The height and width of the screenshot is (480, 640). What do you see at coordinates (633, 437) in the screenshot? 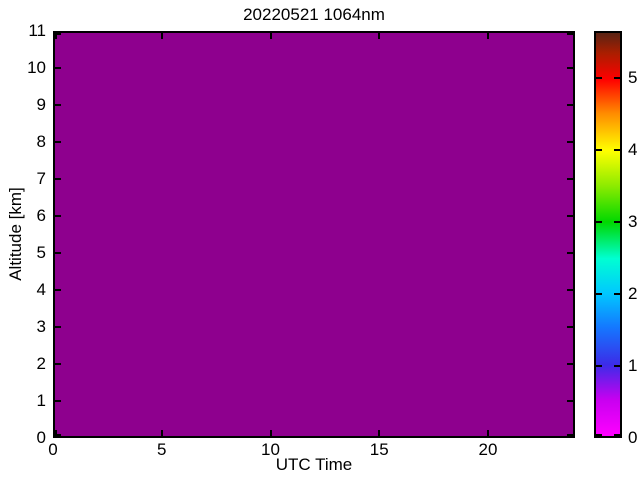
I see `colorbar-tick-label: 0` at bounding box center [633, 437].